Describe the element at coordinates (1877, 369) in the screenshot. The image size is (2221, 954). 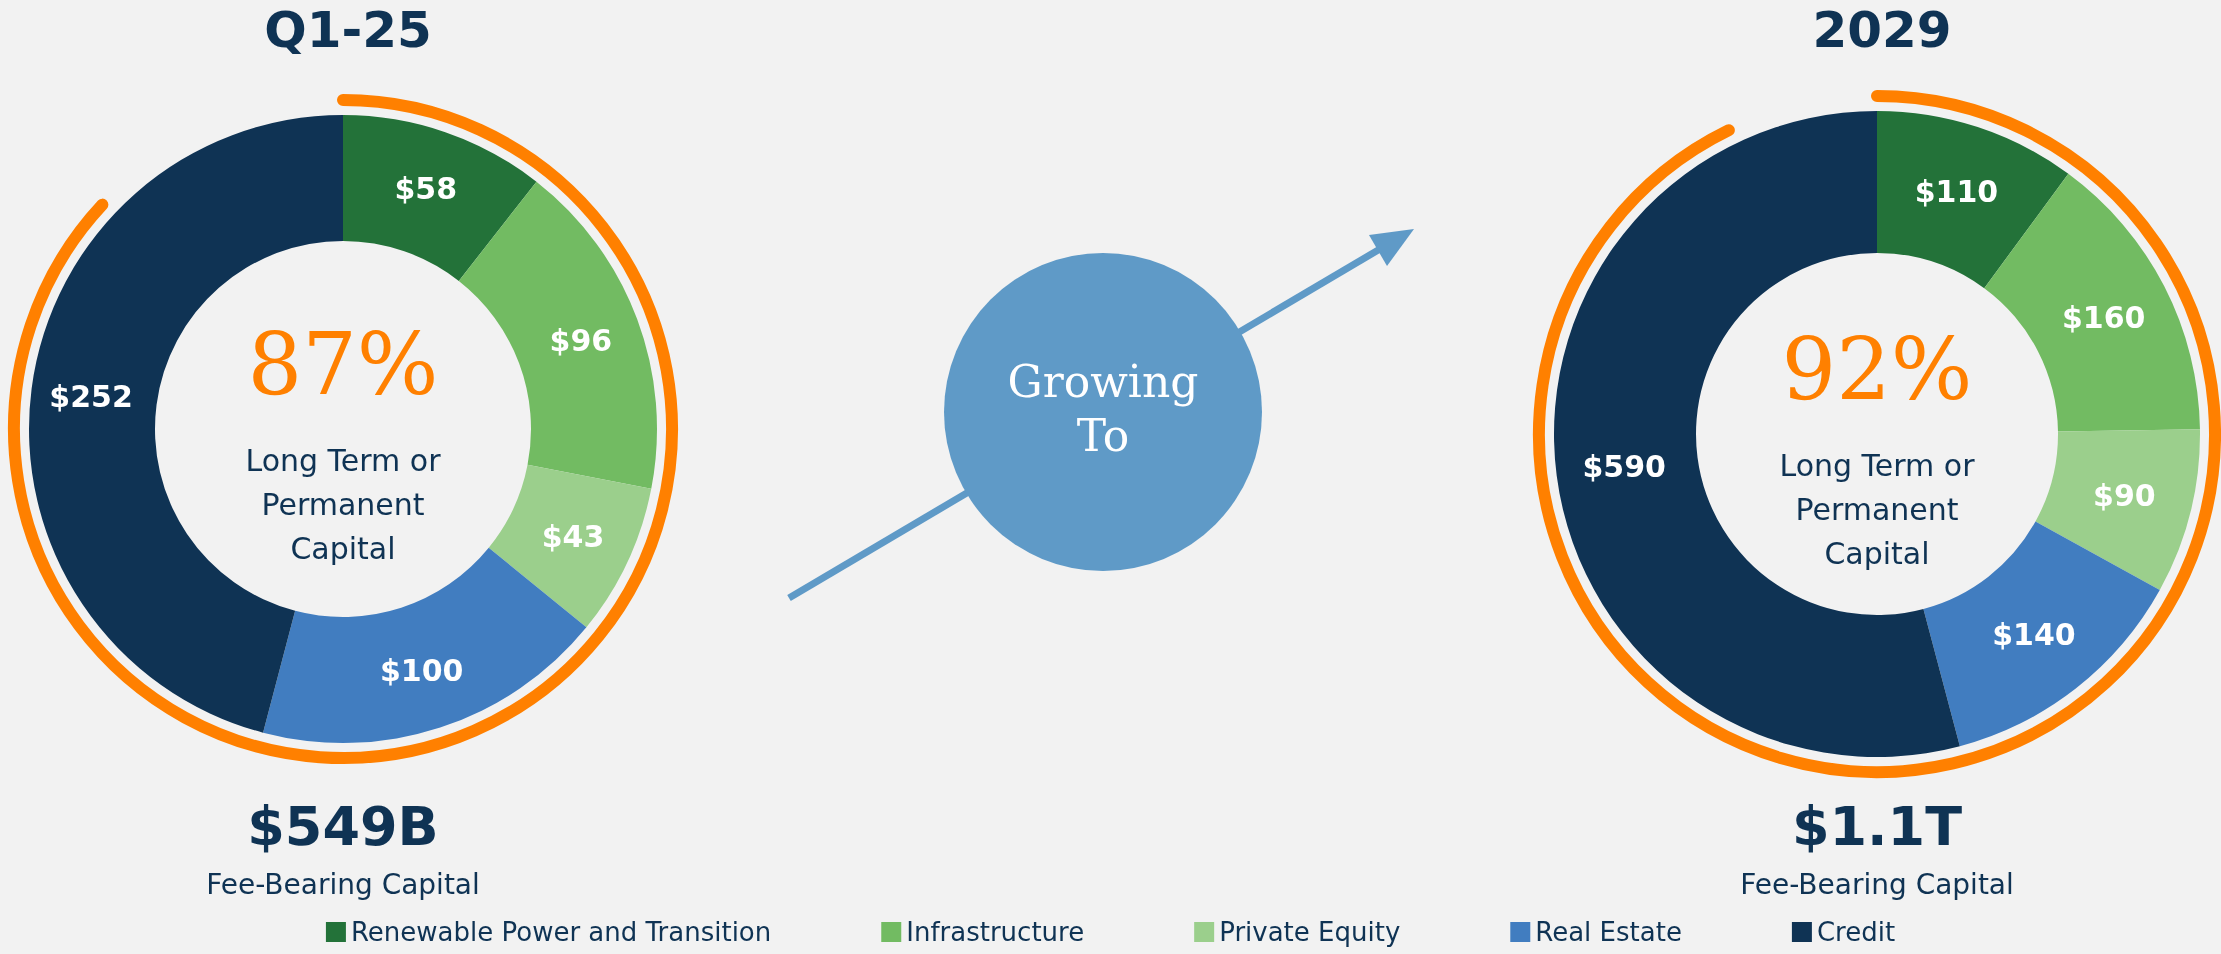
I see `text: 92%` at that location.